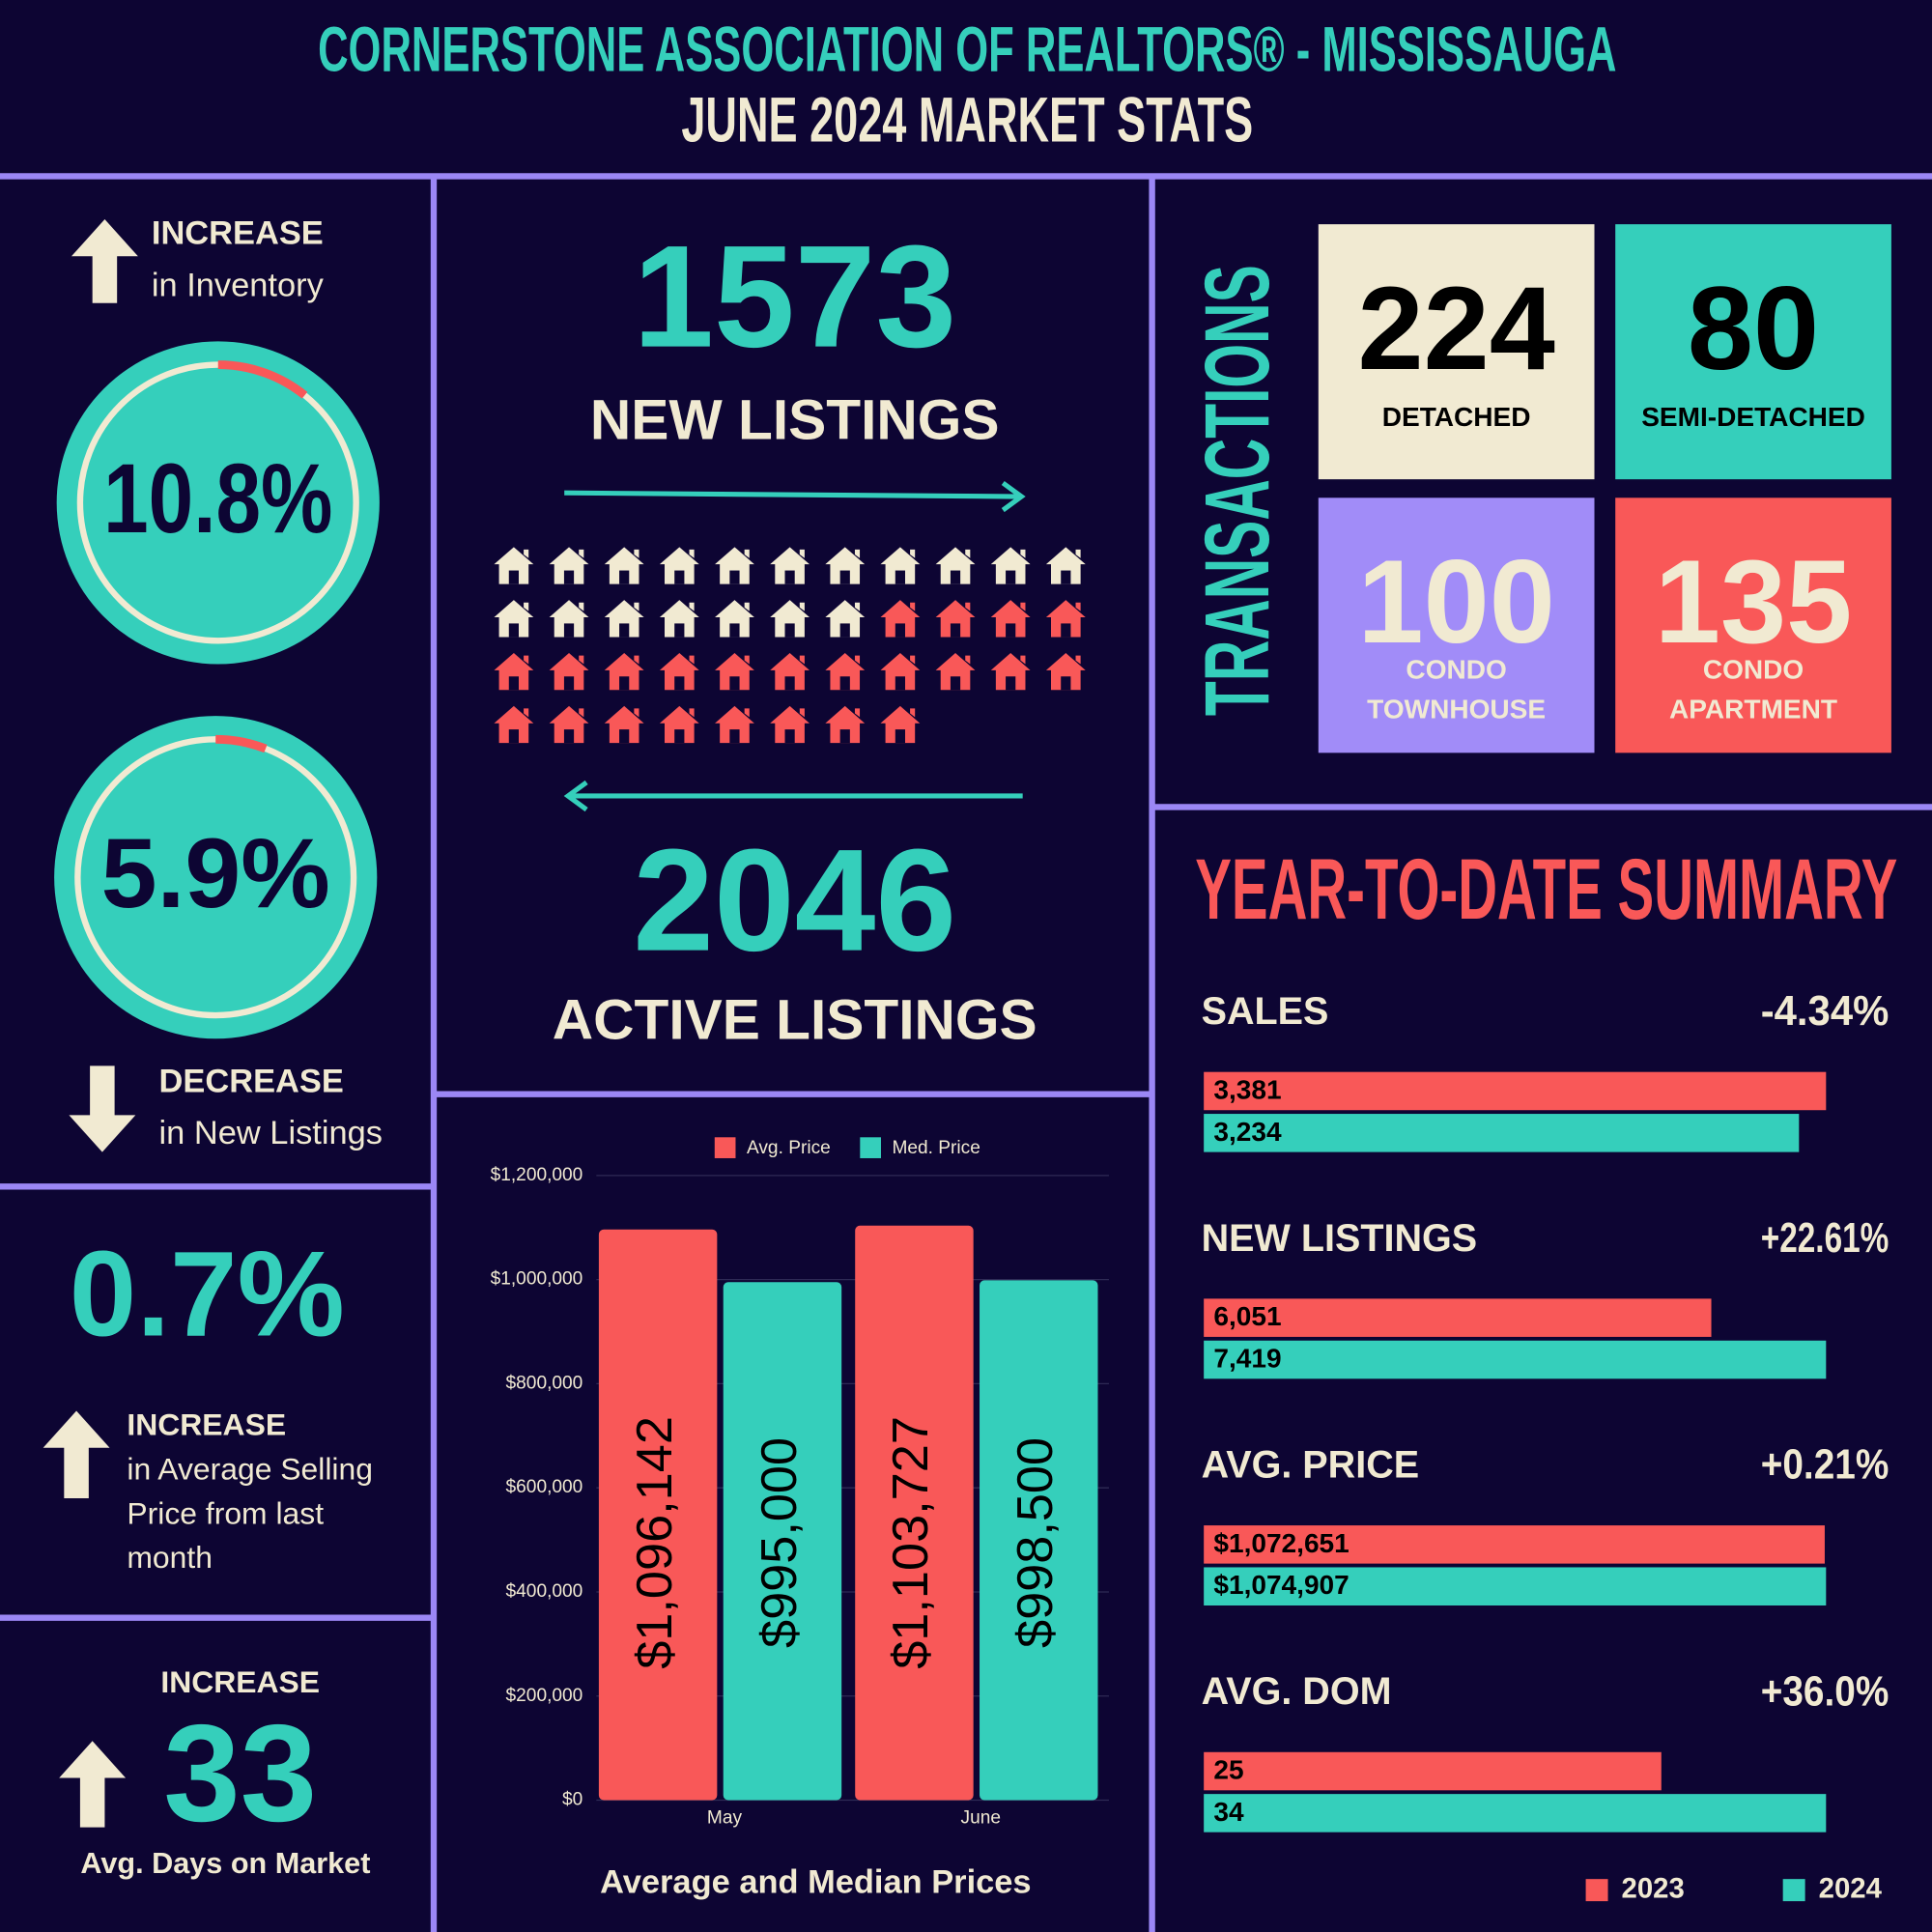 The height and width of the screenshot is (1932, 1932). Describe the element at coordinates (217, 498) in the screenshot. I see `ring-label: 10.8%` at that location.